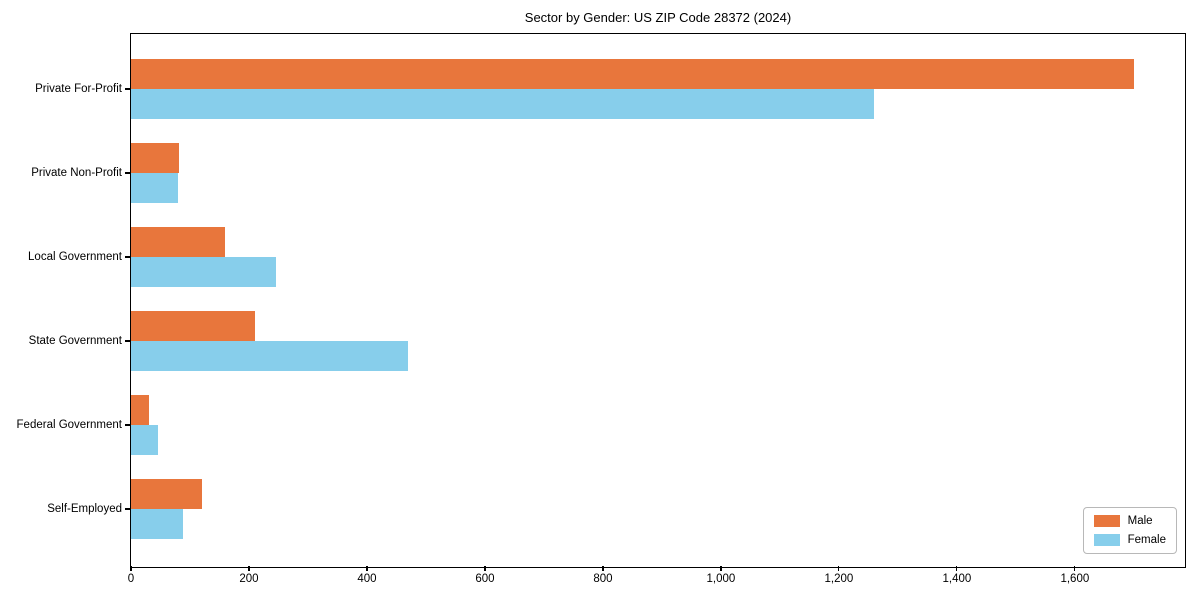 The image size is (1200, 600). I want to click on y-tick-label-state-government: State Government, so click(75, 341).